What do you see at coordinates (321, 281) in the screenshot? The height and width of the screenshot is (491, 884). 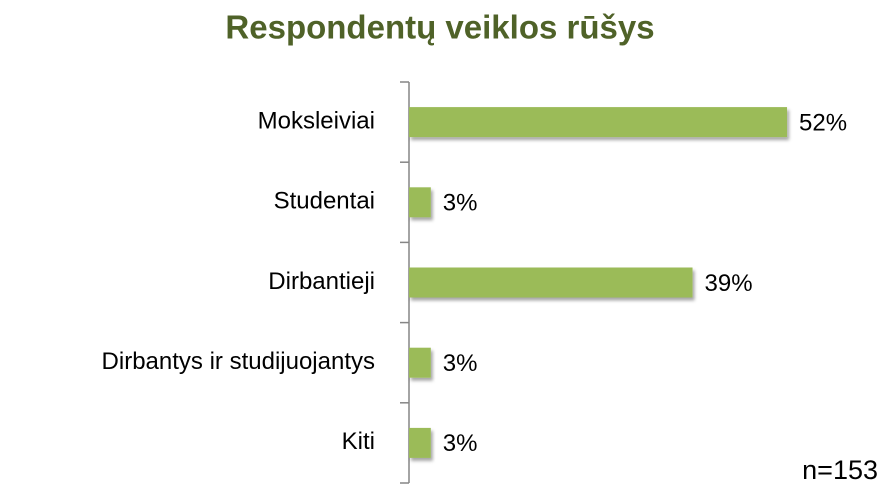 I see `category-label: Dirbantieji` at bounding box center [321, 281].